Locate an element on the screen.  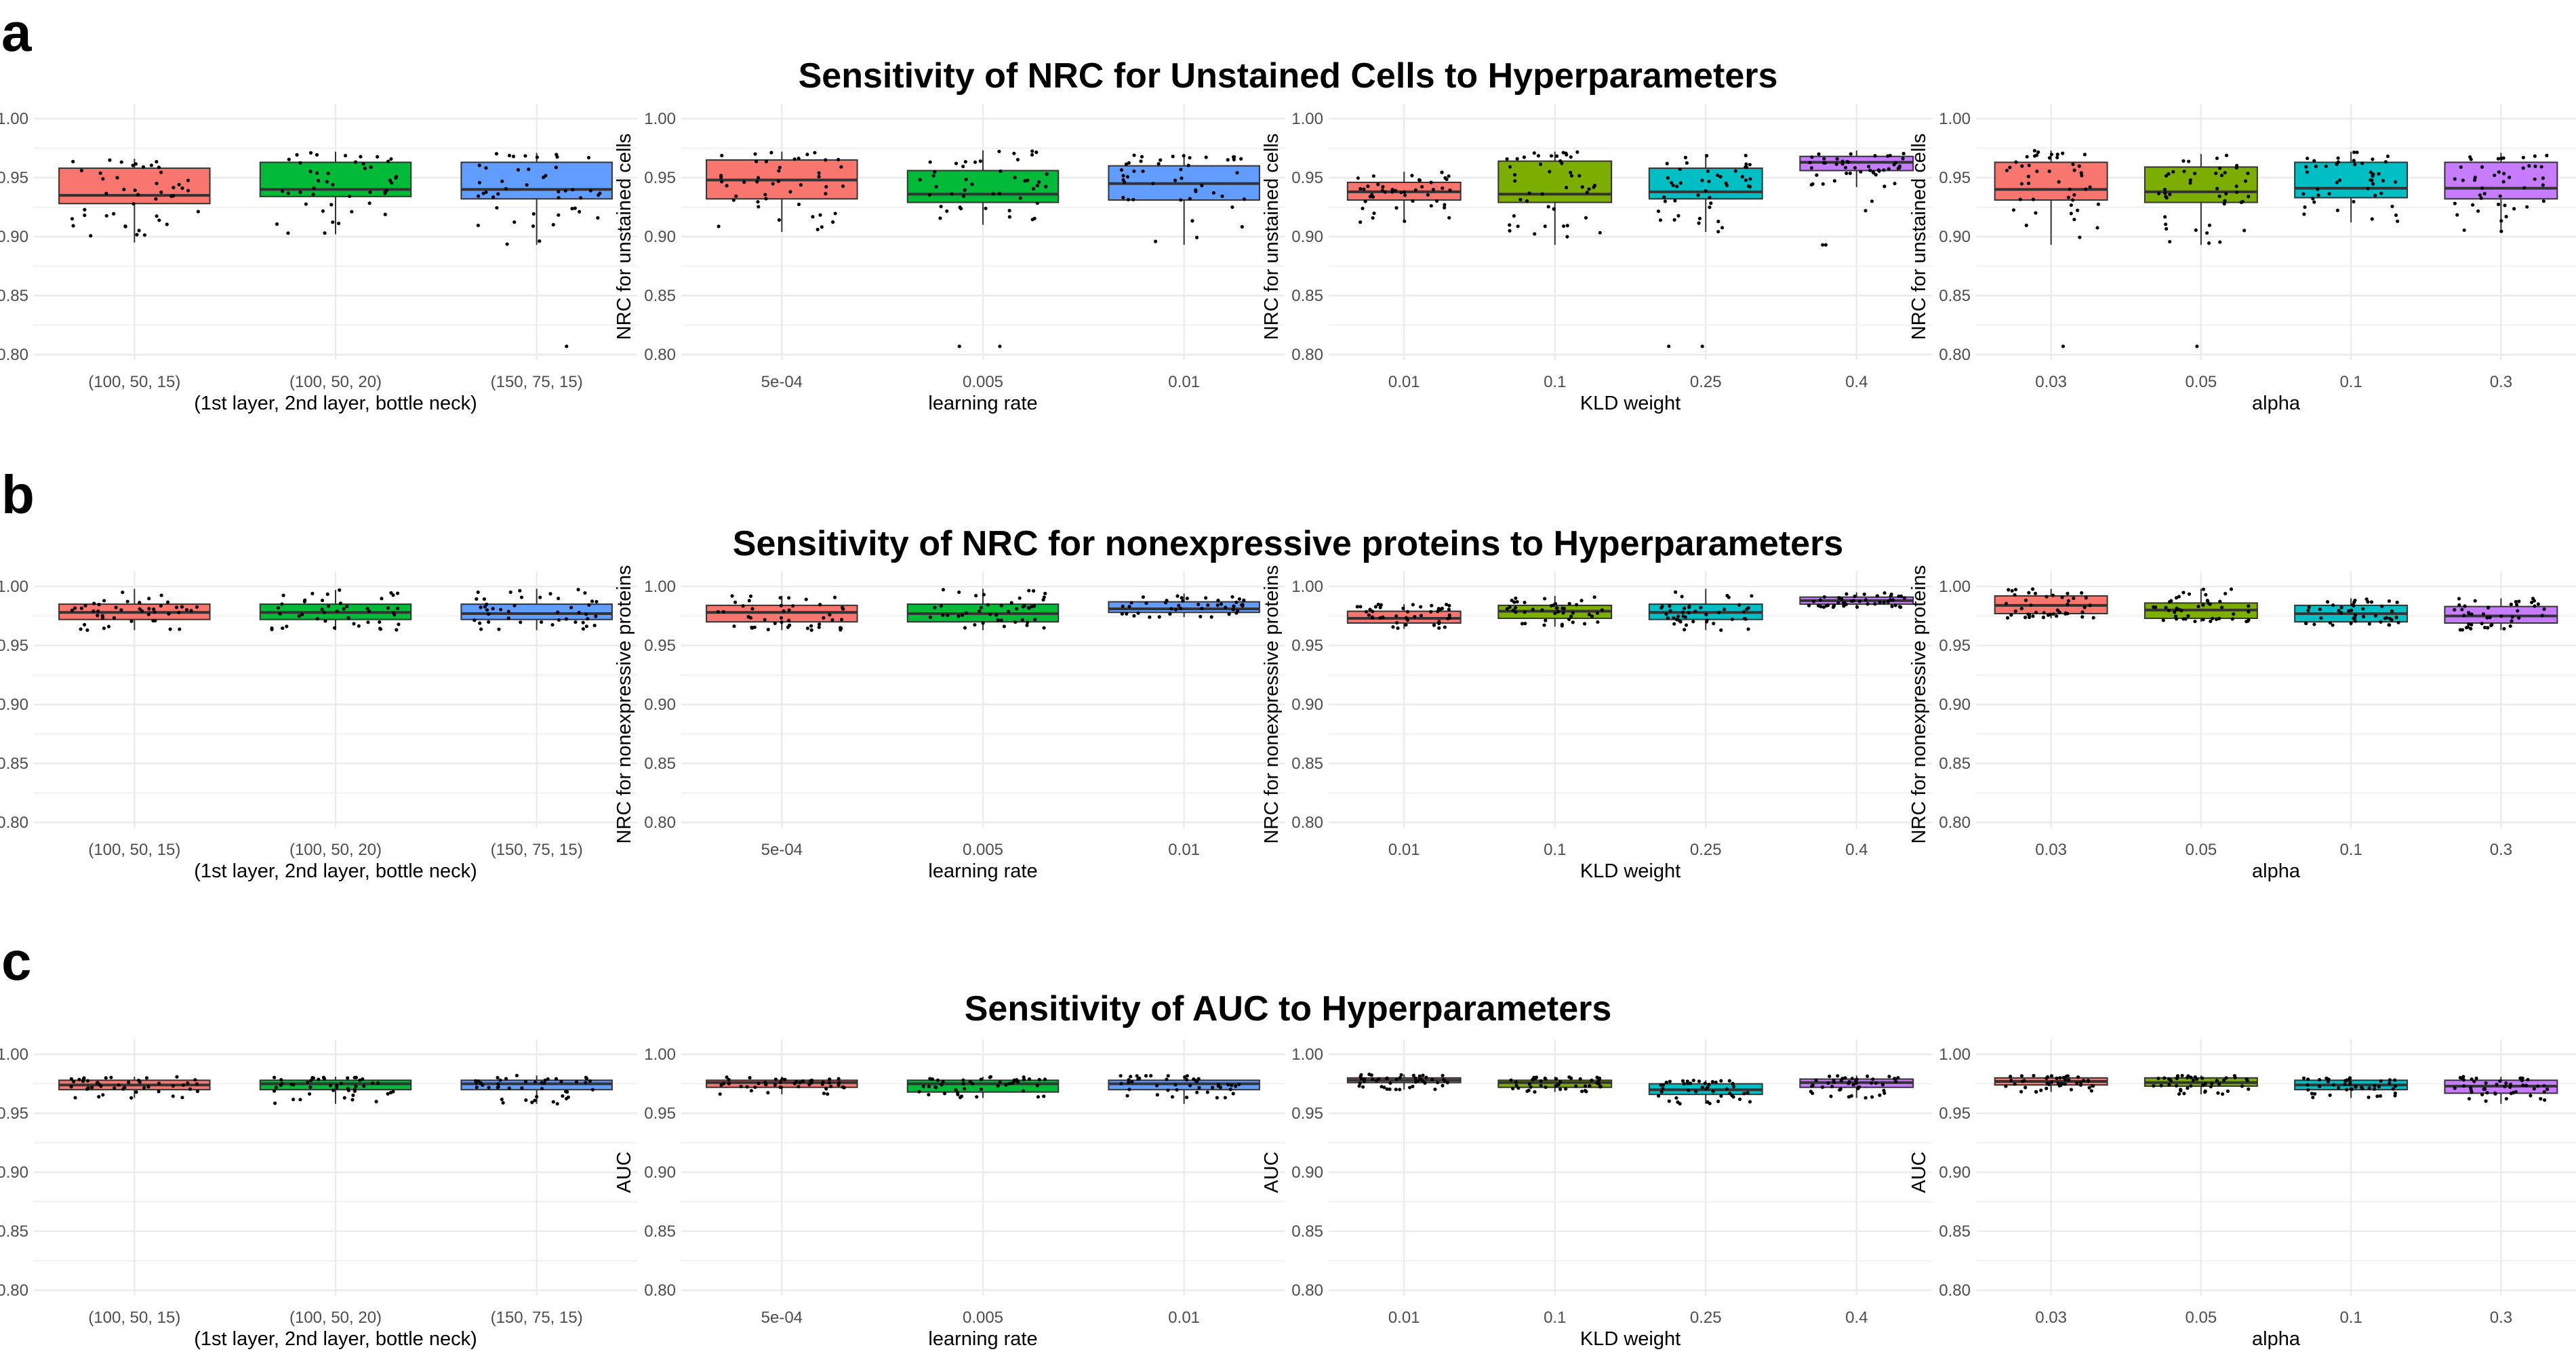
outlier-point is located at coordinates (1826, 245).